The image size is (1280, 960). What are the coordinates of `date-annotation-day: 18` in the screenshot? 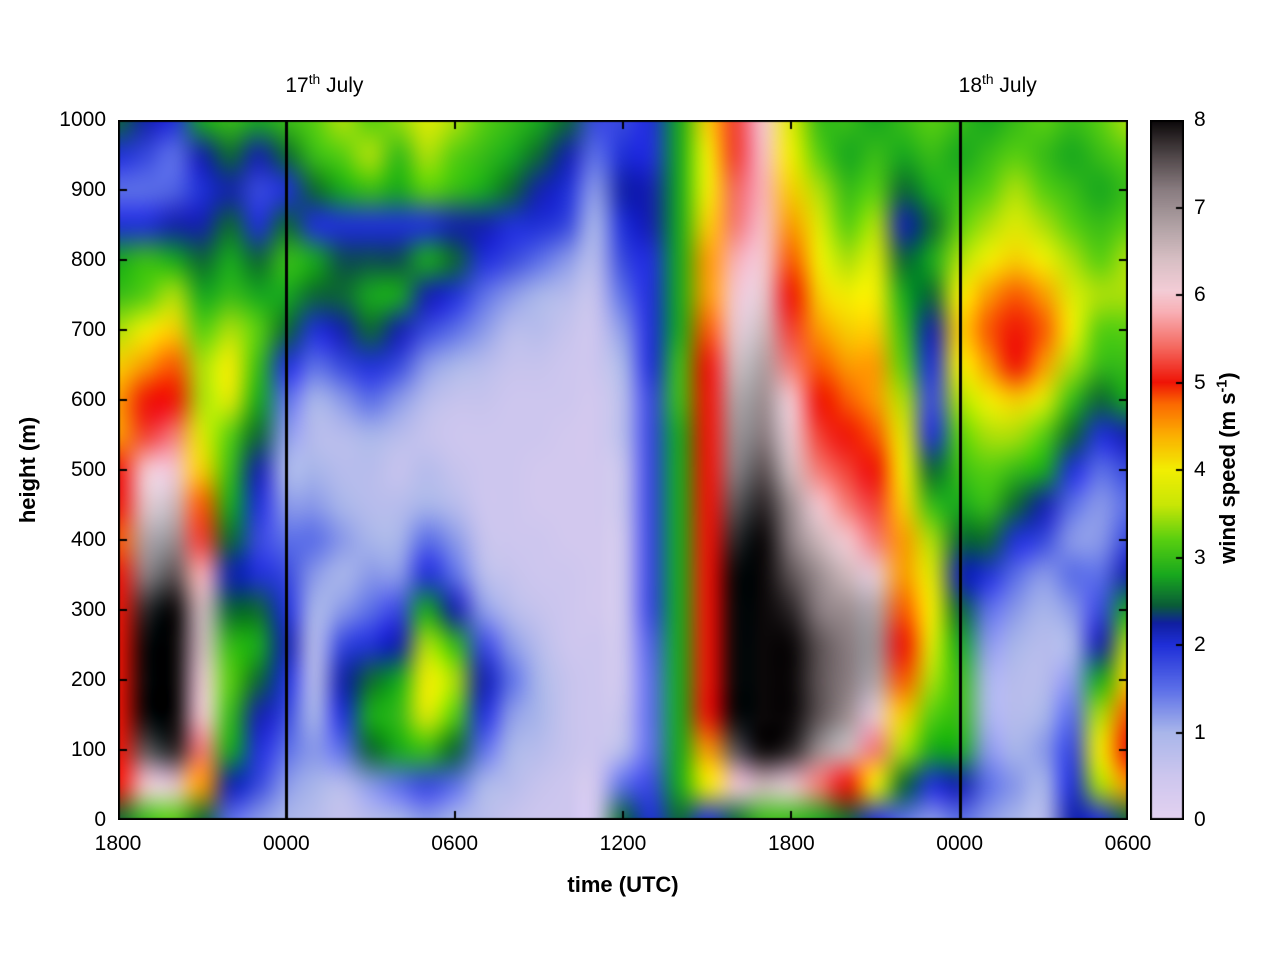 It's located at (970, 85).